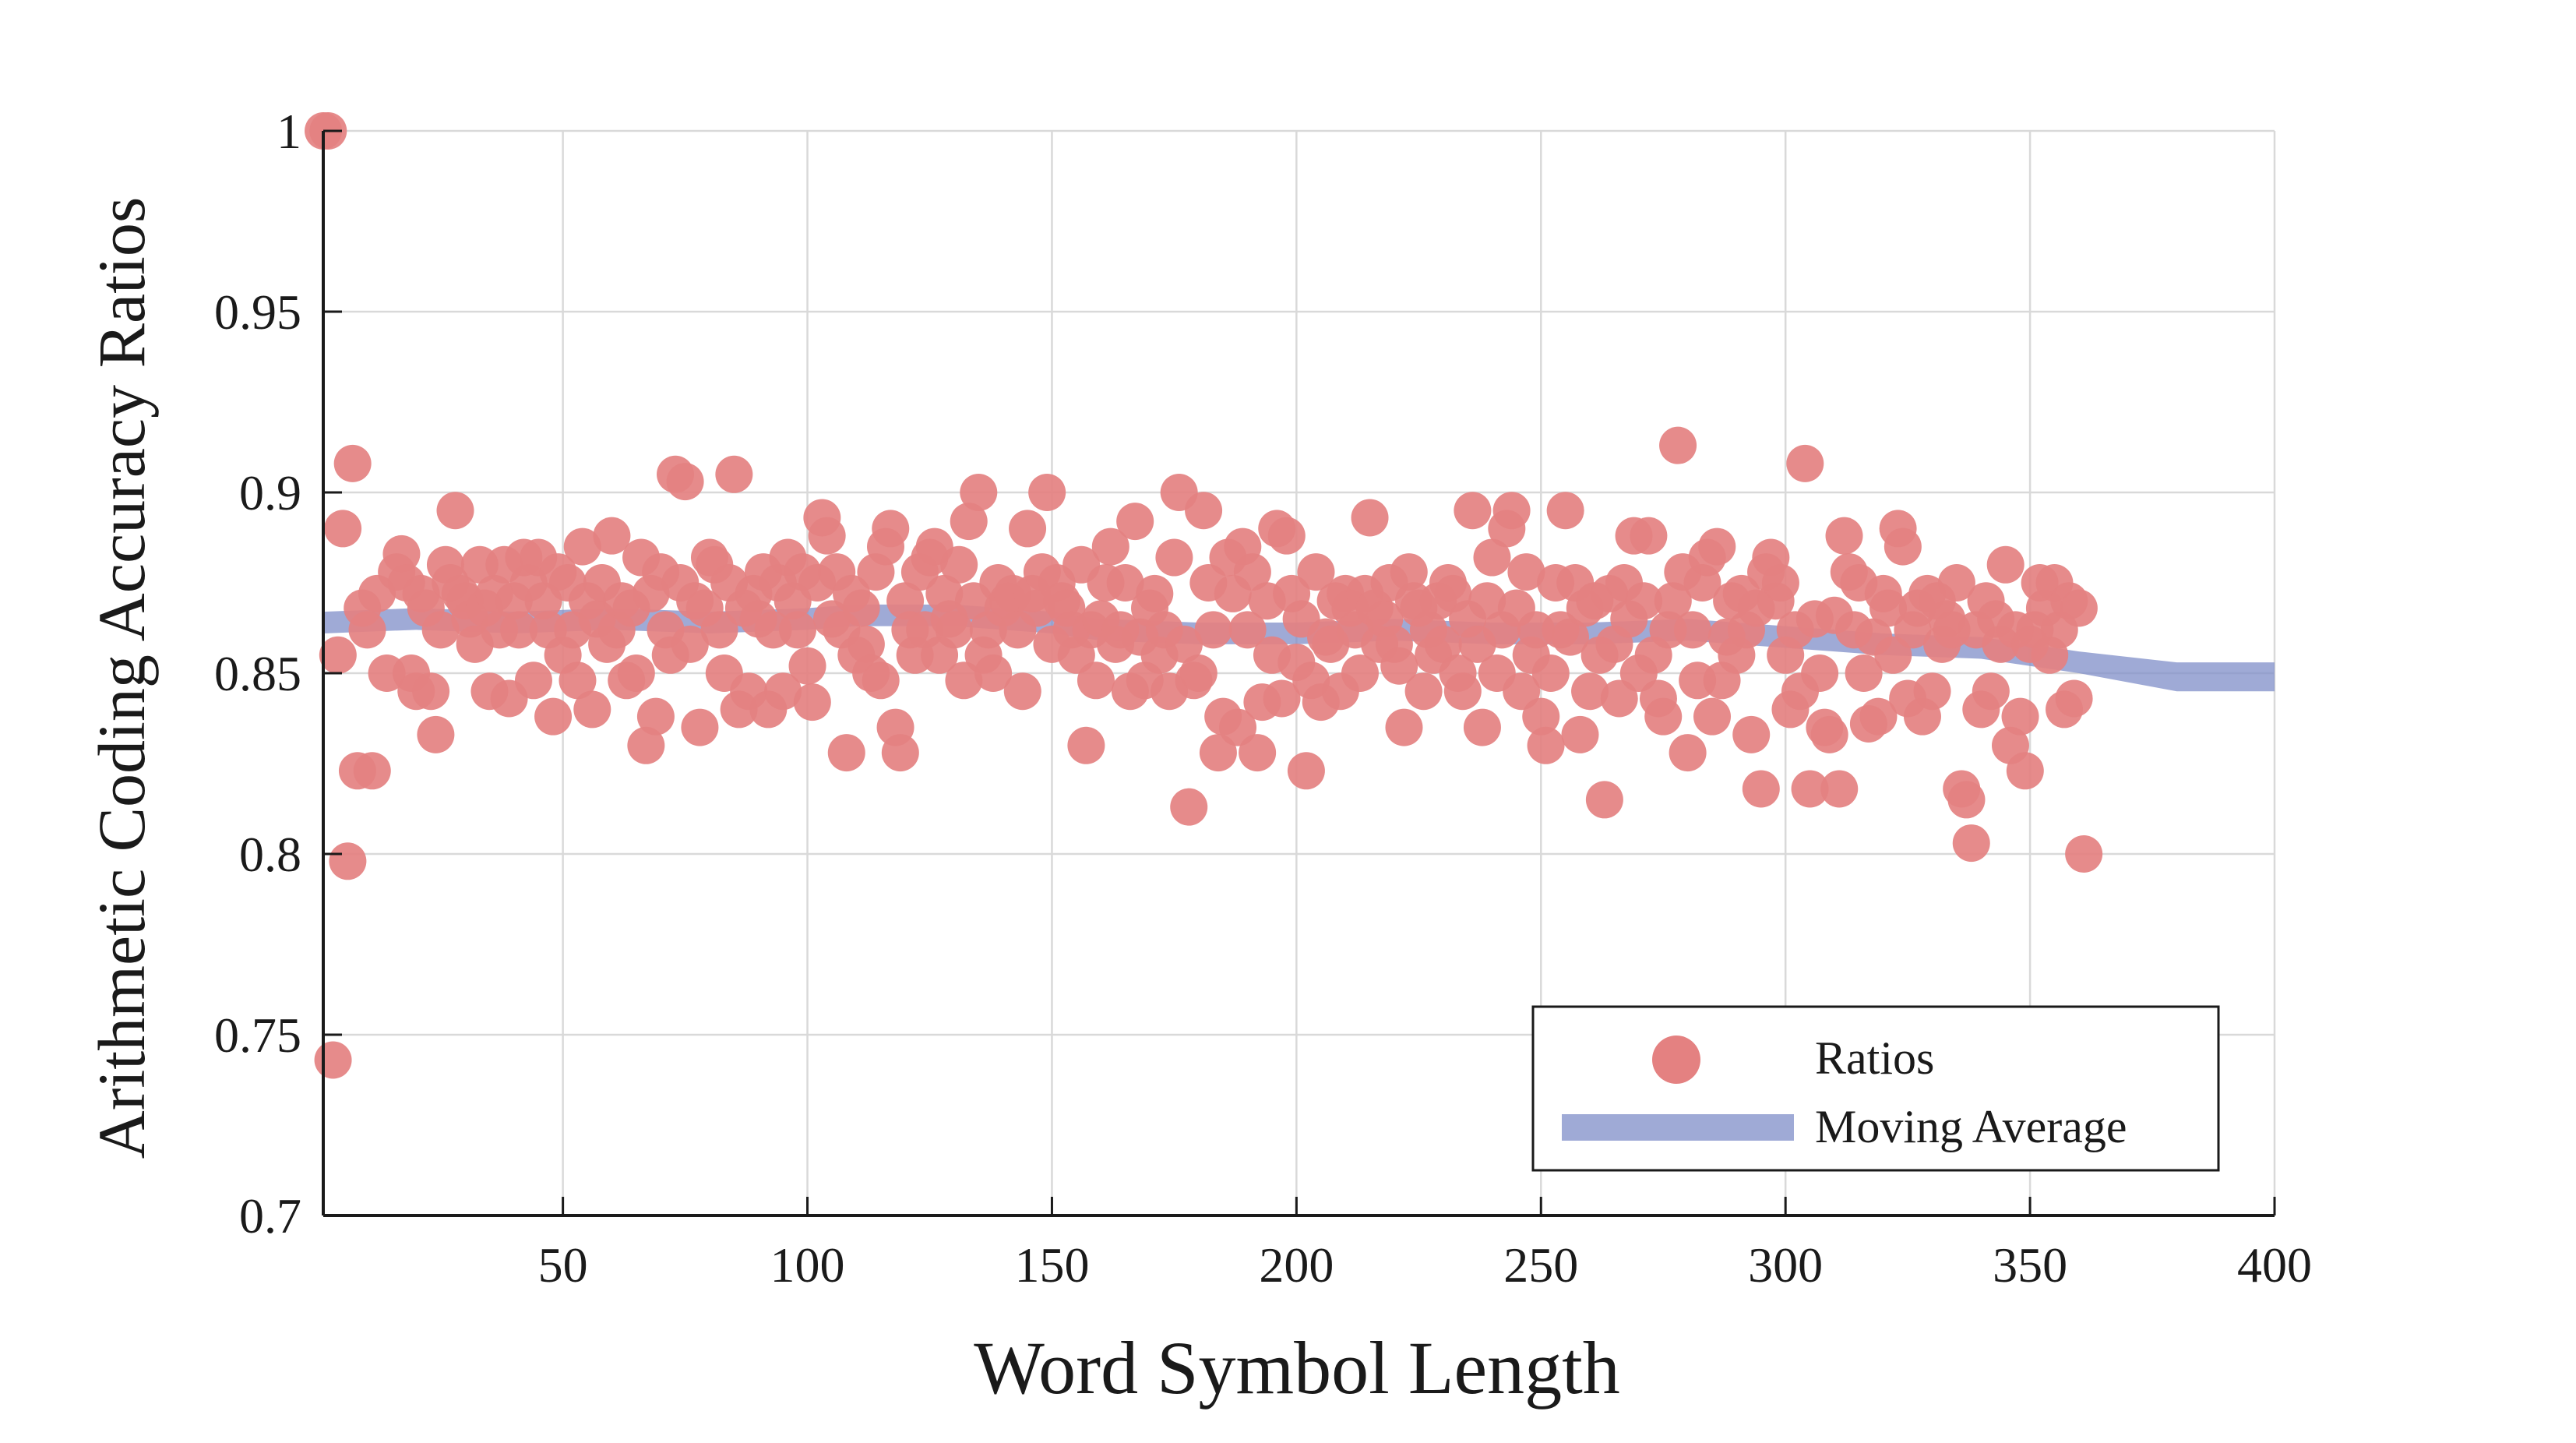 This screenshot has height=1443, width=2576. Describe the element at coordinates (257, 312) in the screenshot. I see `y-tick-label: 0.95` at that location.